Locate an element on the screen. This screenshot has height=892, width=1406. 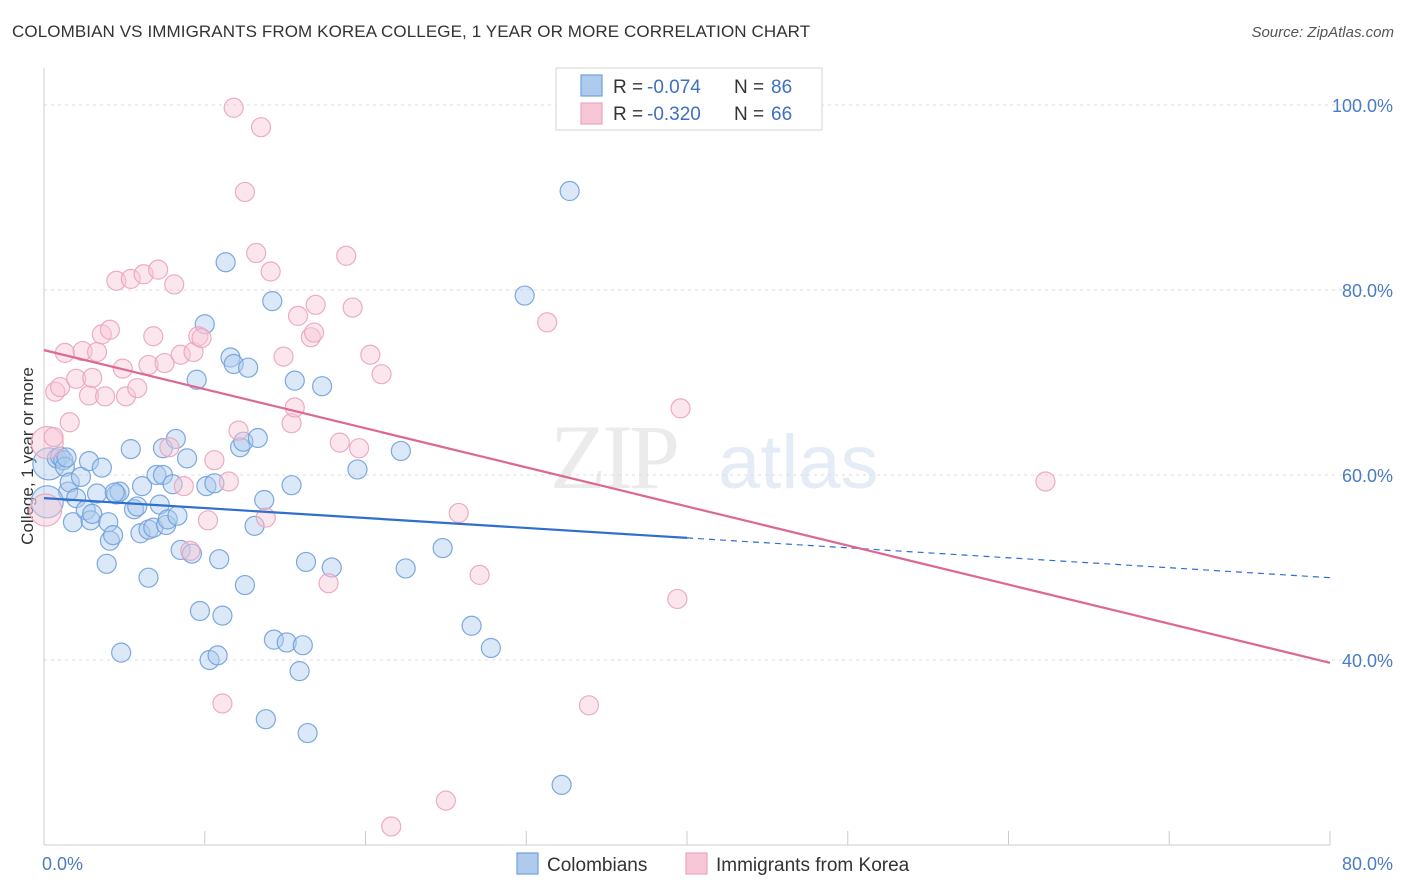
x-tick-labels: 0.0% 80.0% is located at coordinates (717, 864).